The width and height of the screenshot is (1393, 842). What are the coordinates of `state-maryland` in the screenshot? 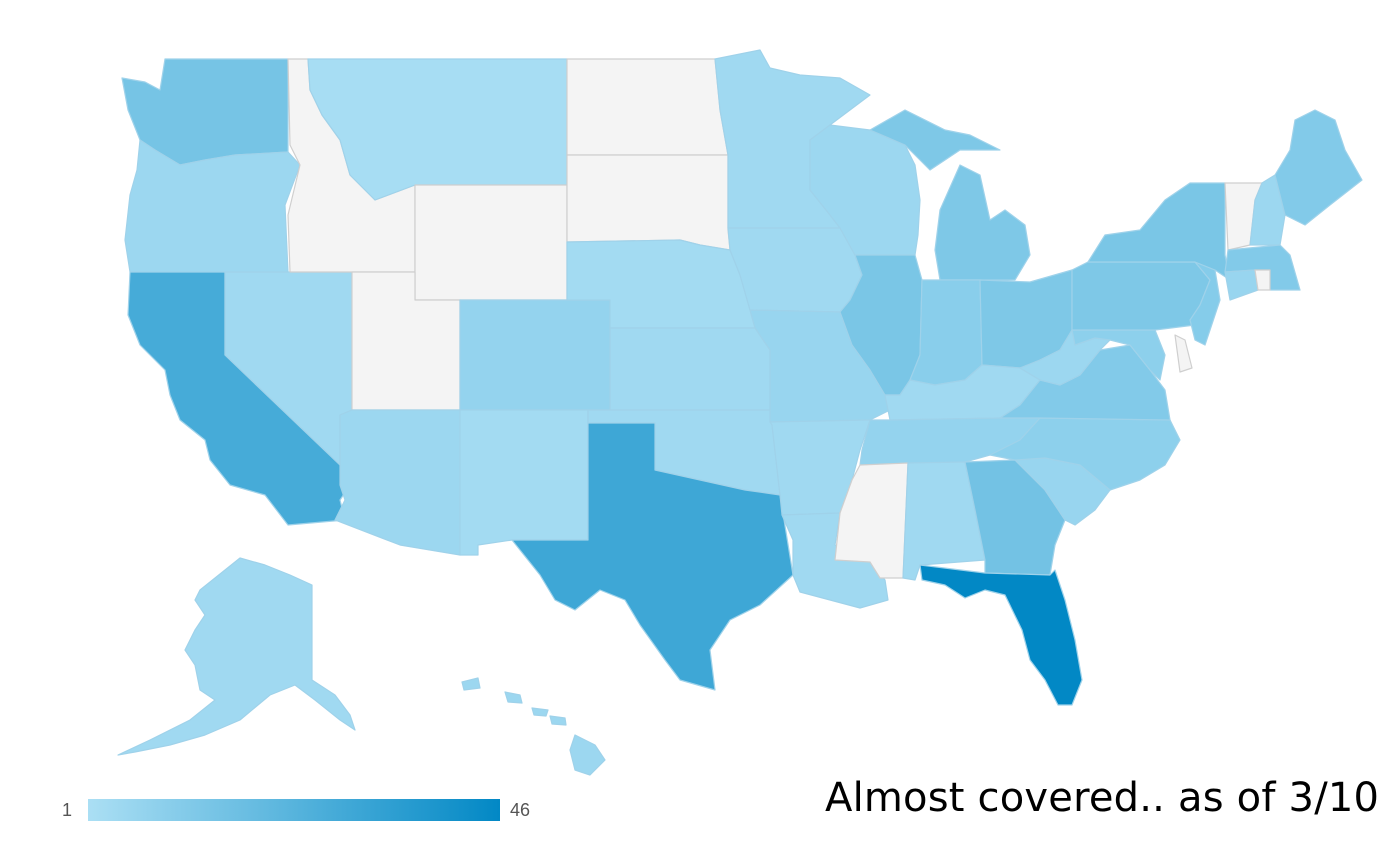 It's located at (1118, 355).